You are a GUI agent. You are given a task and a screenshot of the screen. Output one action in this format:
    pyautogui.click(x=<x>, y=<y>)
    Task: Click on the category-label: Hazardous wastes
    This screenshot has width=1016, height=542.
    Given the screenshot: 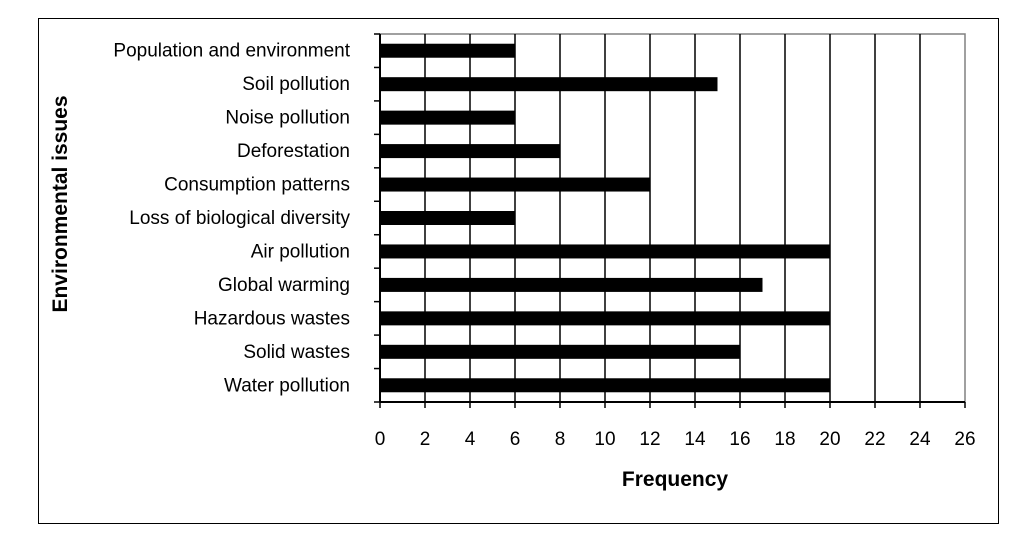 What is the action you would take?
    pyautogui.click(x=272, y=318)
    